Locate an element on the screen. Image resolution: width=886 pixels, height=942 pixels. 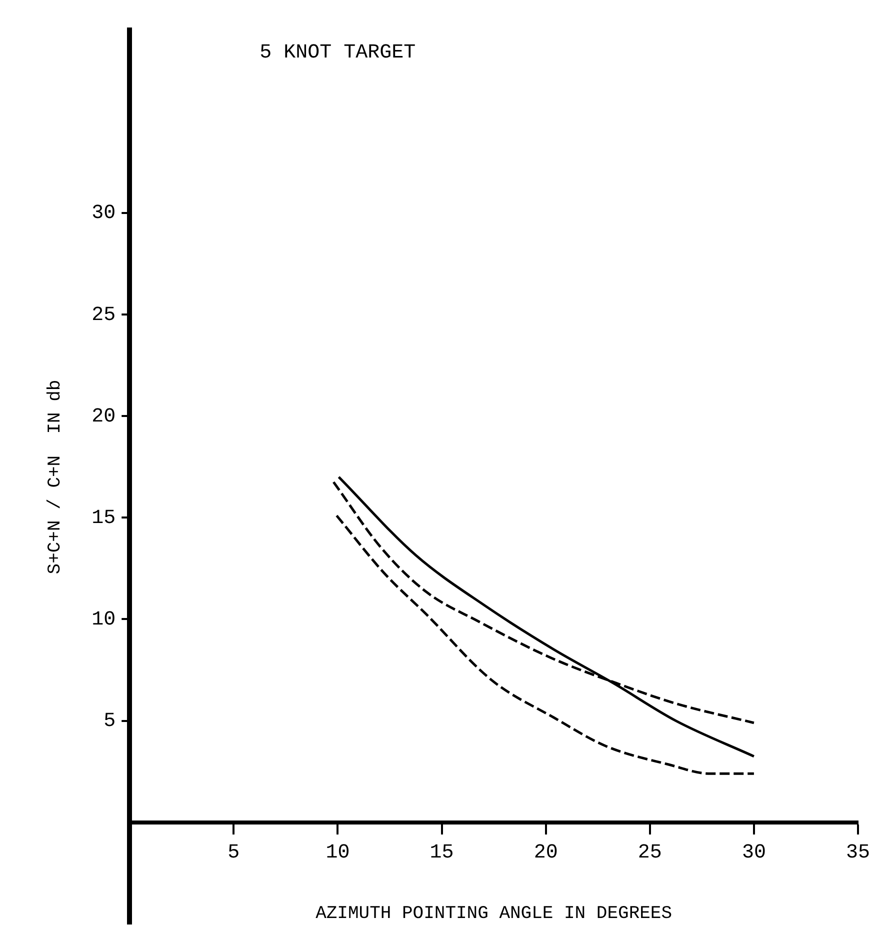
x-tick-label: 35 is located at coordinates (858, 853).